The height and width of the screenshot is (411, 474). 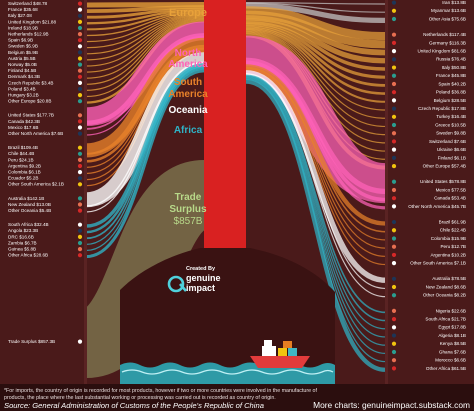 What do you see at coordinates (227, 372) in the screenshot?
I see `wave-line` at bounding box center [227, 372].